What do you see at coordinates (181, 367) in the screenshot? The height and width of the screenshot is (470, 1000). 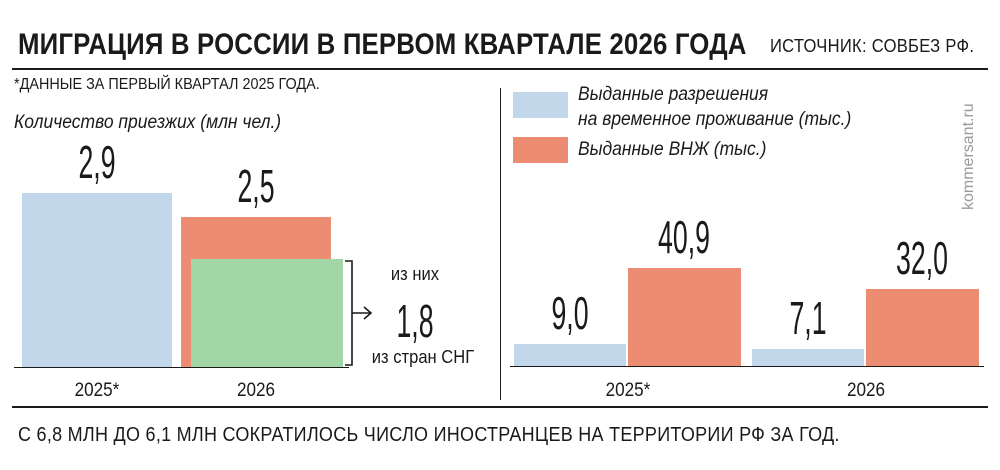 I see `left-baseline` at bounding box center [181, 367].